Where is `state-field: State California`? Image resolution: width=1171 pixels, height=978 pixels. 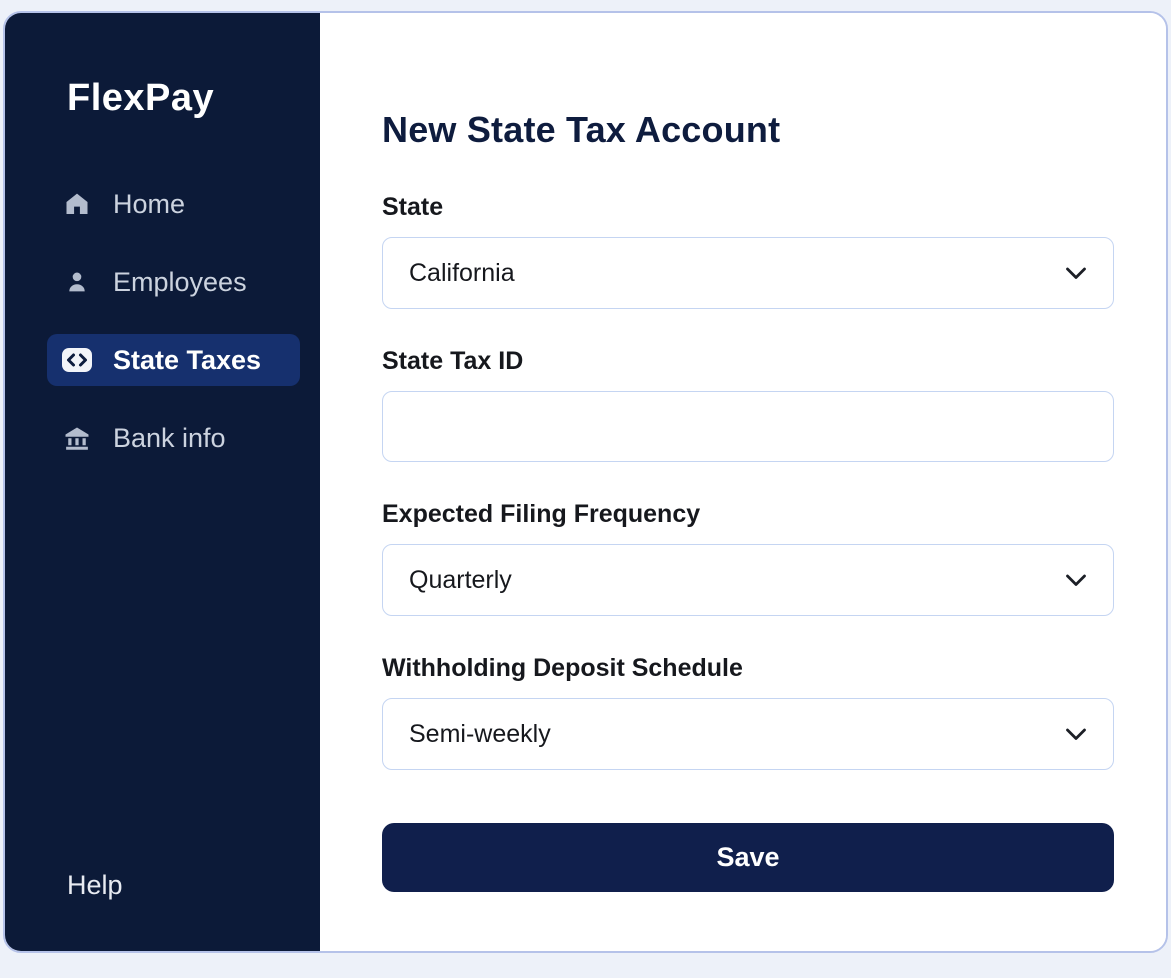 state-field: State California is located at coordinates (748, 251).